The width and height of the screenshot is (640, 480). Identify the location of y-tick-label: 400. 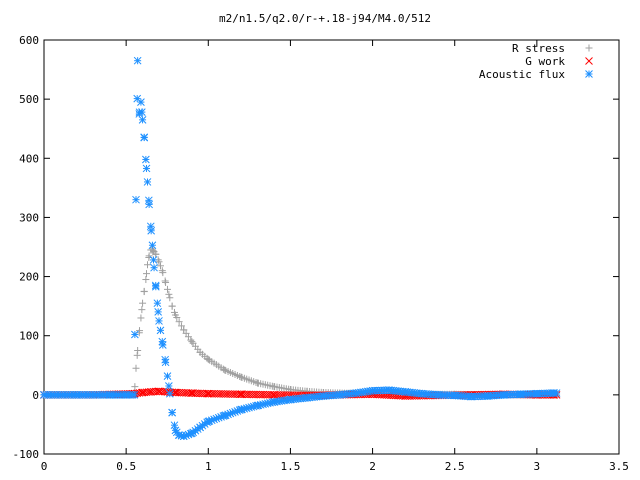
(29, 158).